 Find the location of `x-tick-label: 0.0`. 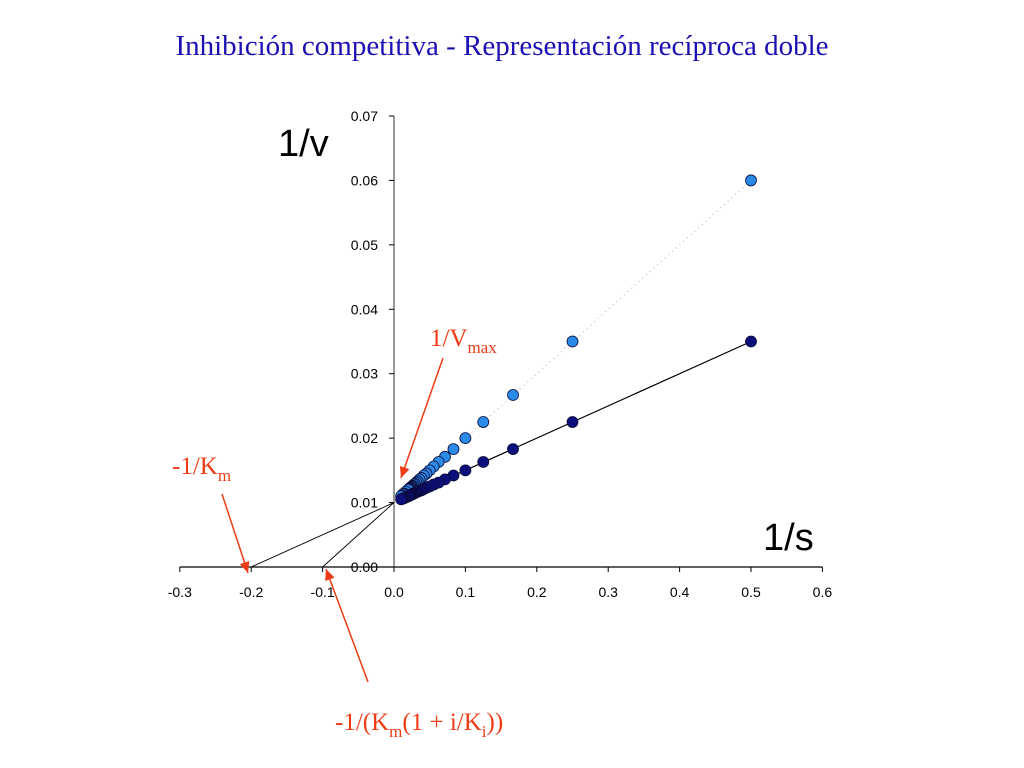

x-tick-label: 0.0 is located at coordinates (394, 592).